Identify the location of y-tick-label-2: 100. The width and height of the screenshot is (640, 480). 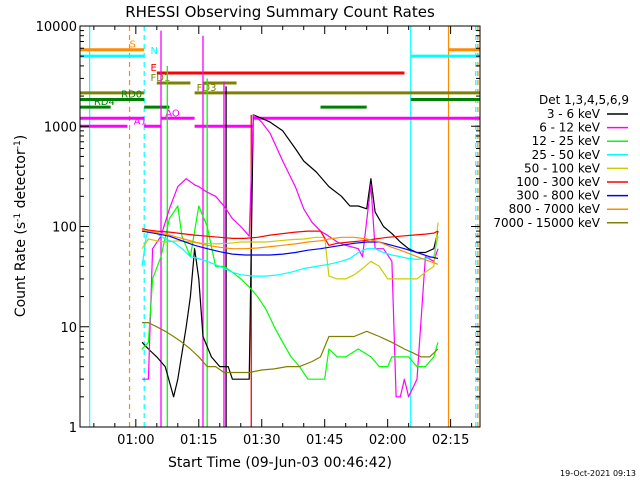
(64, 228).